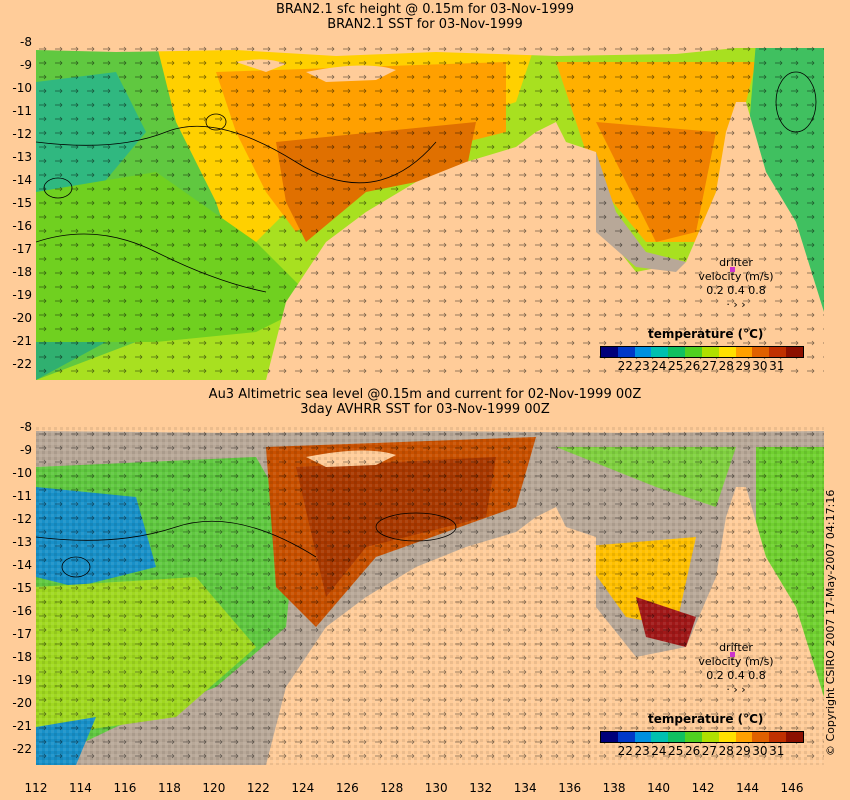 This screenshot has height=800, width=850. I want to click on lon-label: 130, so click(436, 788).